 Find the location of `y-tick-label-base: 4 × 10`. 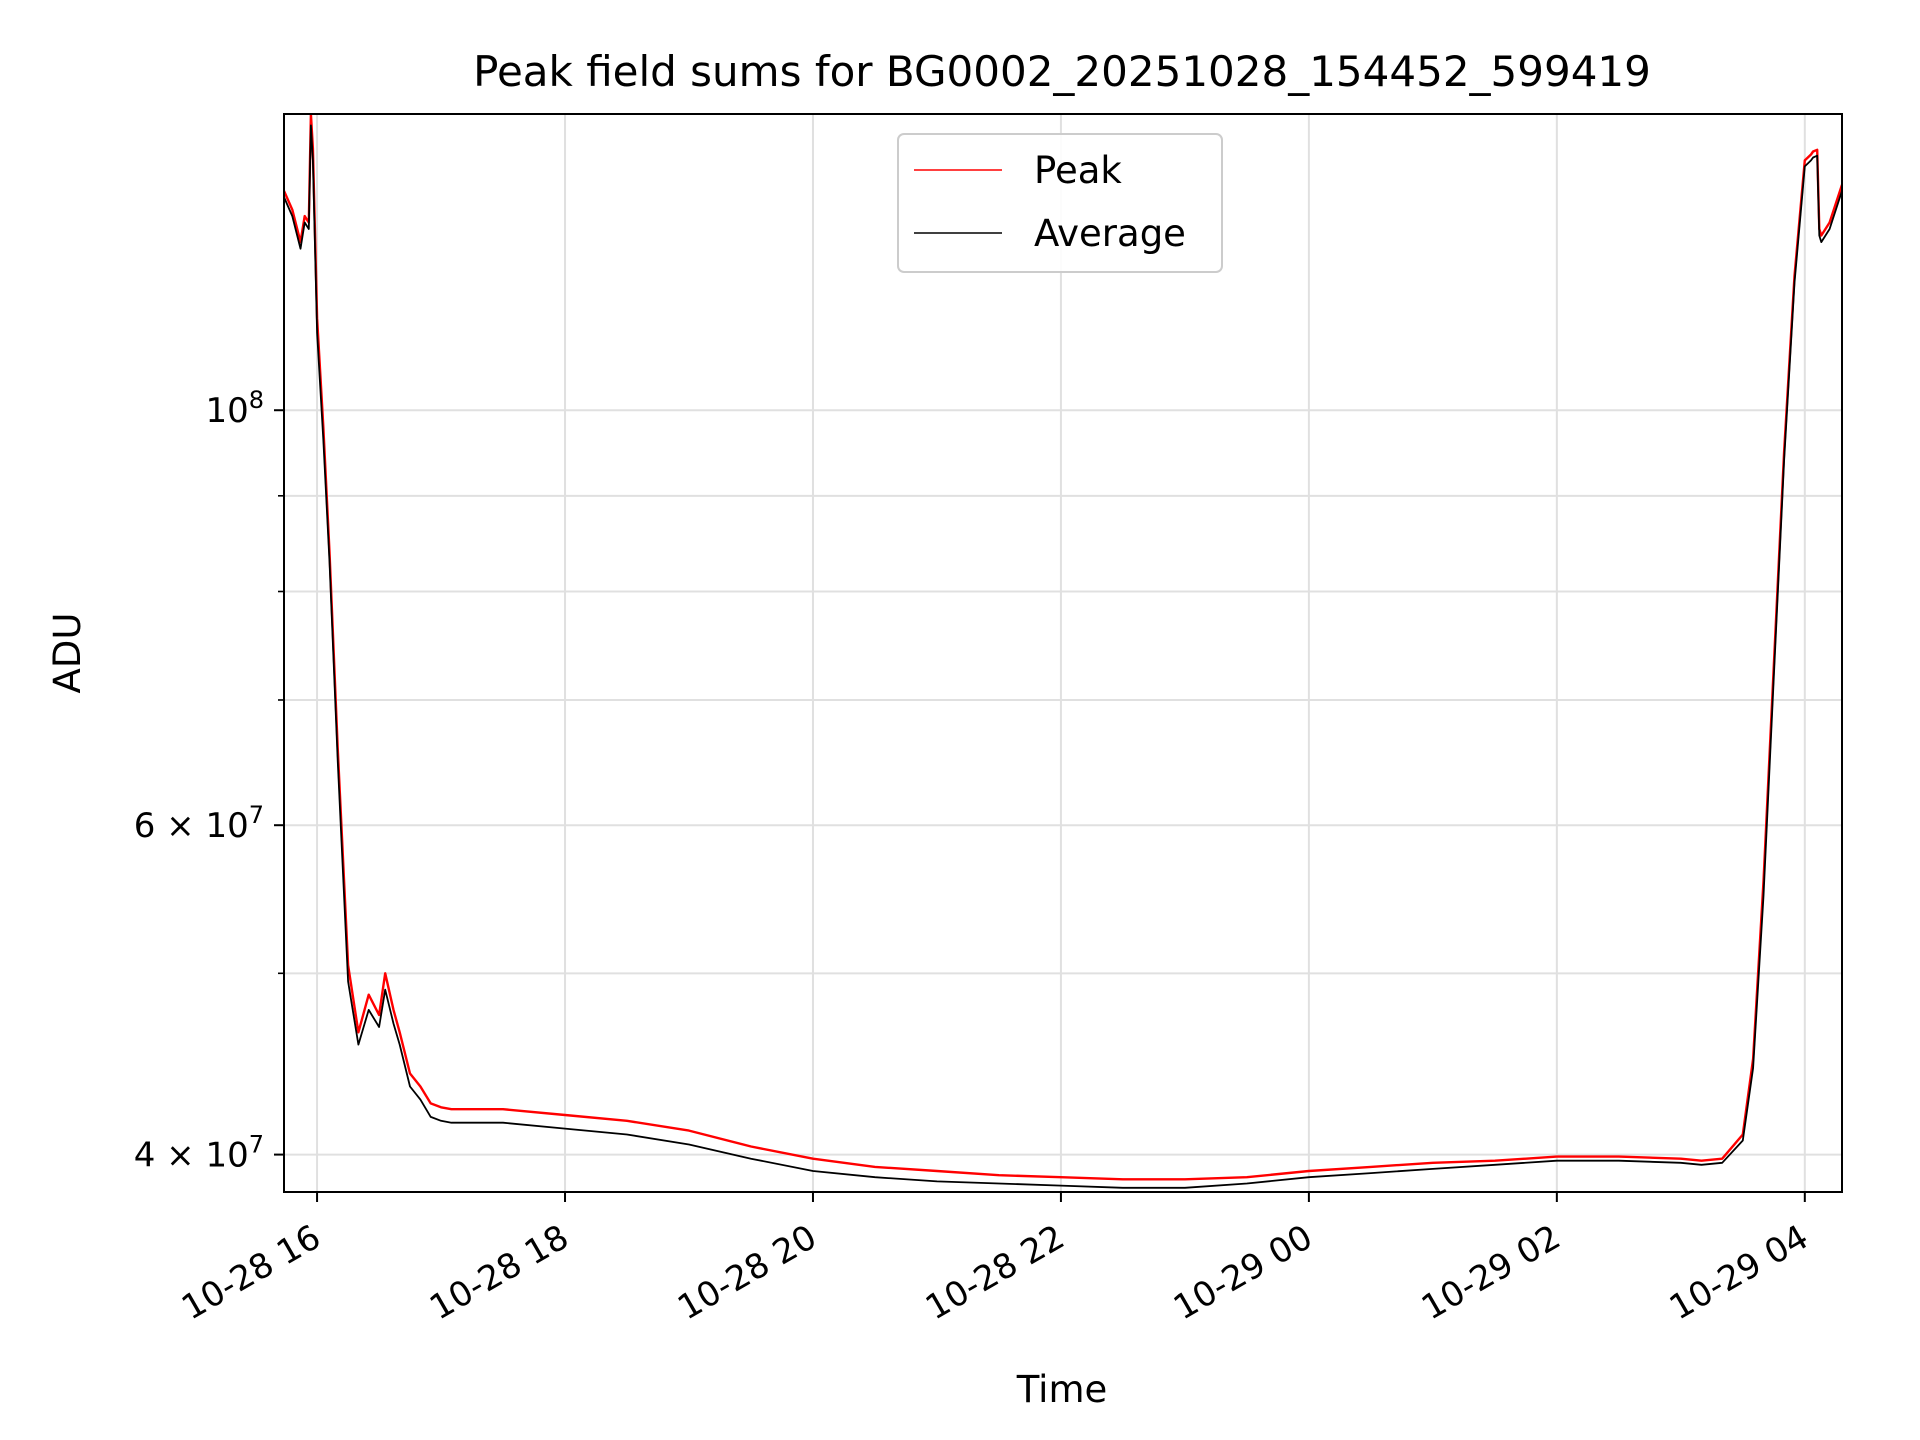

y-tick-label-base: 4 × 10 is located at coordinates (191, 1156).